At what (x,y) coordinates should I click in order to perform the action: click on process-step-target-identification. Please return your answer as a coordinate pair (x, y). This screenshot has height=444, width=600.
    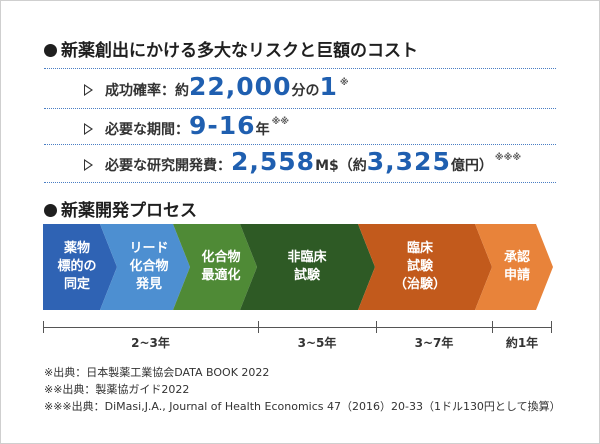
    Looking at the image, I should click on (80, 267).